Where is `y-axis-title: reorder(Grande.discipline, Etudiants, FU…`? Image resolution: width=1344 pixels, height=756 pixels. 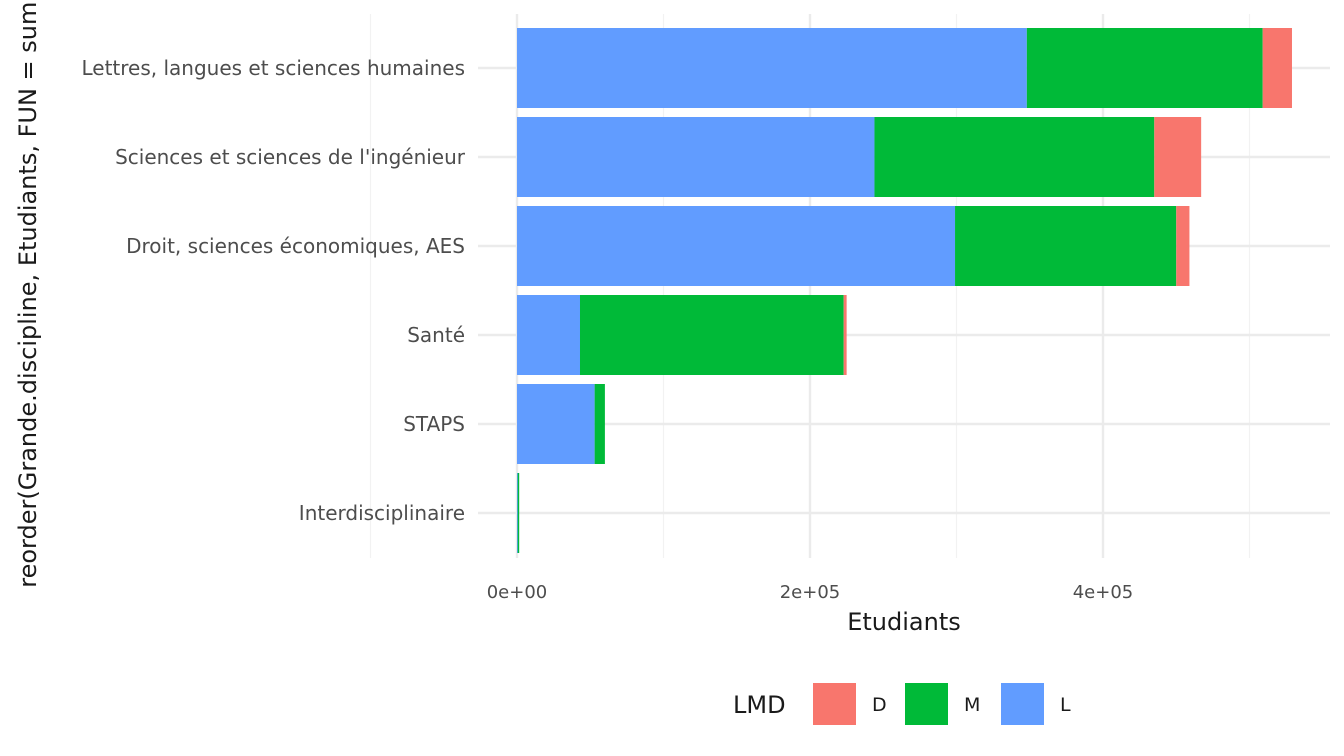 y-axis-title: reorder(Grande.discipline, Etudiants, FU… is located at coordinates (28, 294).